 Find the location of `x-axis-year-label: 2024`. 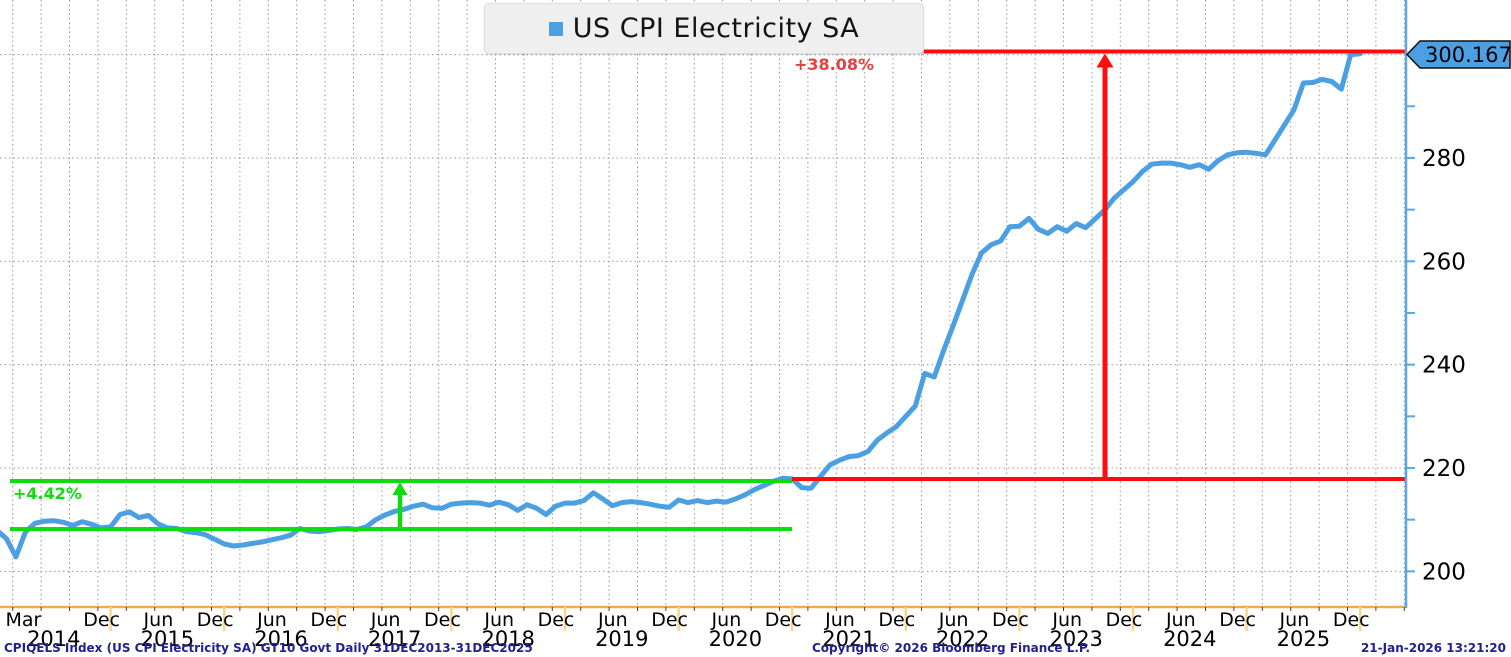

x-axis-year-label: 2024 is located at coordinates (1189, 639).